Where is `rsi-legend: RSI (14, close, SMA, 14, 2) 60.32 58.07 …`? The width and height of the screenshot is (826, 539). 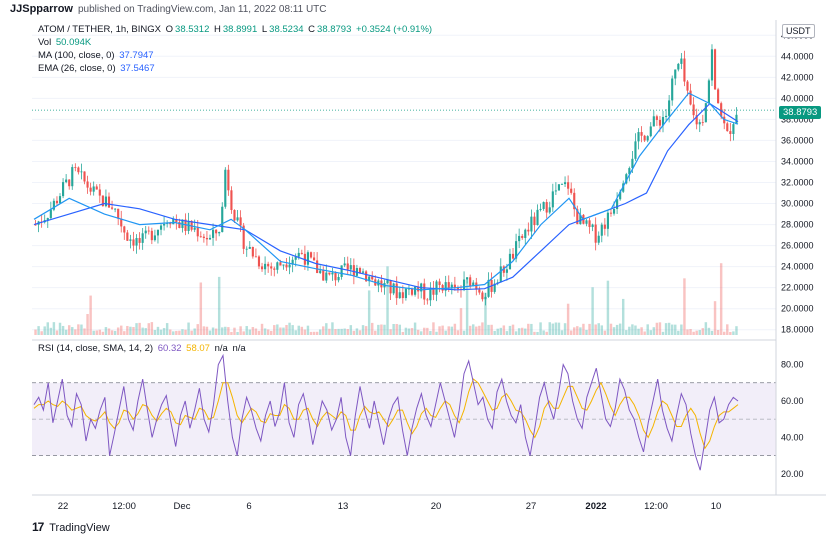 rsi-legend: RSI (14, close, SMA, 14, 2) 60.32 58.07 … is located at coordinates (143, 348).